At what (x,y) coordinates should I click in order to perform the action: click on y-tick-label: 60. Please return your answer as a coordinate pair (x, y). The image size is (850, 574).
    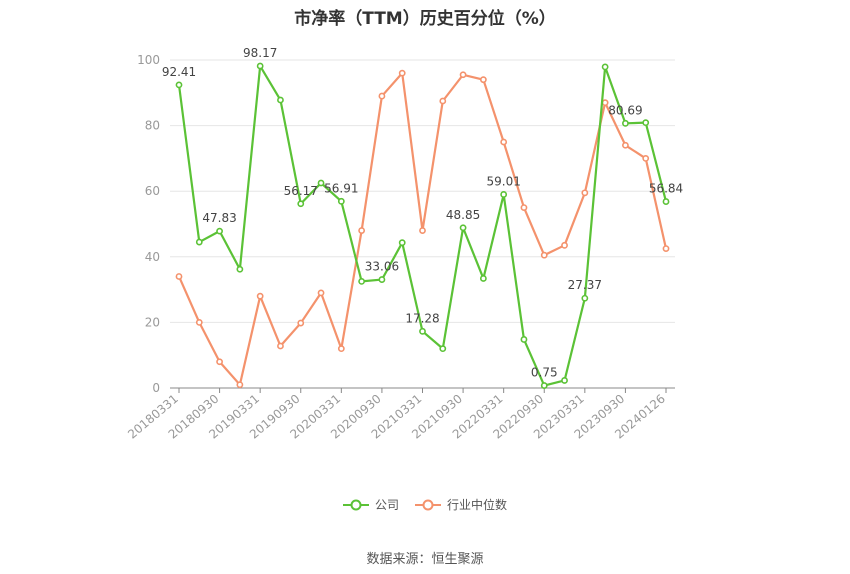
    Looking at the image, I should click on (152, 191).